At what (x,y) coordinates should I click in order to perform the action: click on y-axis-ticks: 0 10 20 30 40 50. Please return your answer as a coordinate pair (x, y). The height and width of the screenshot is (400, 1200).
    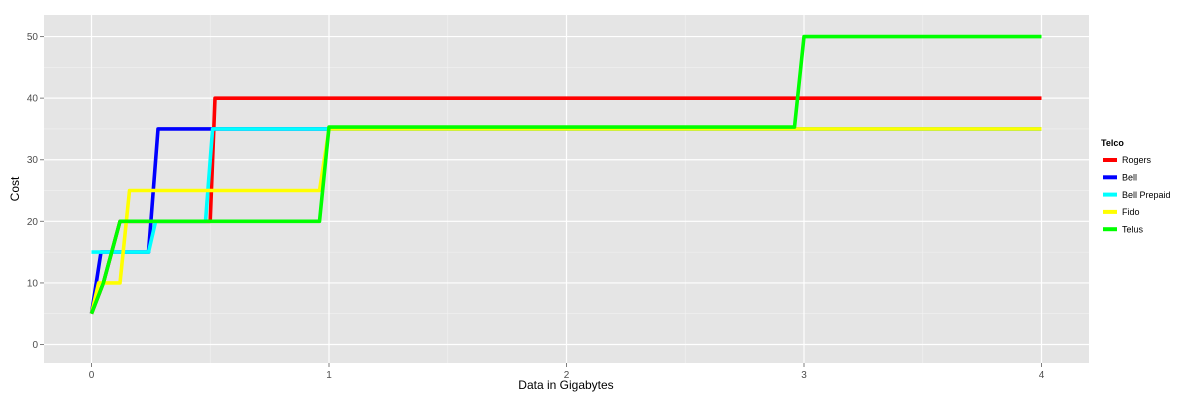
    Looking at the image, I should click on (35, 191).